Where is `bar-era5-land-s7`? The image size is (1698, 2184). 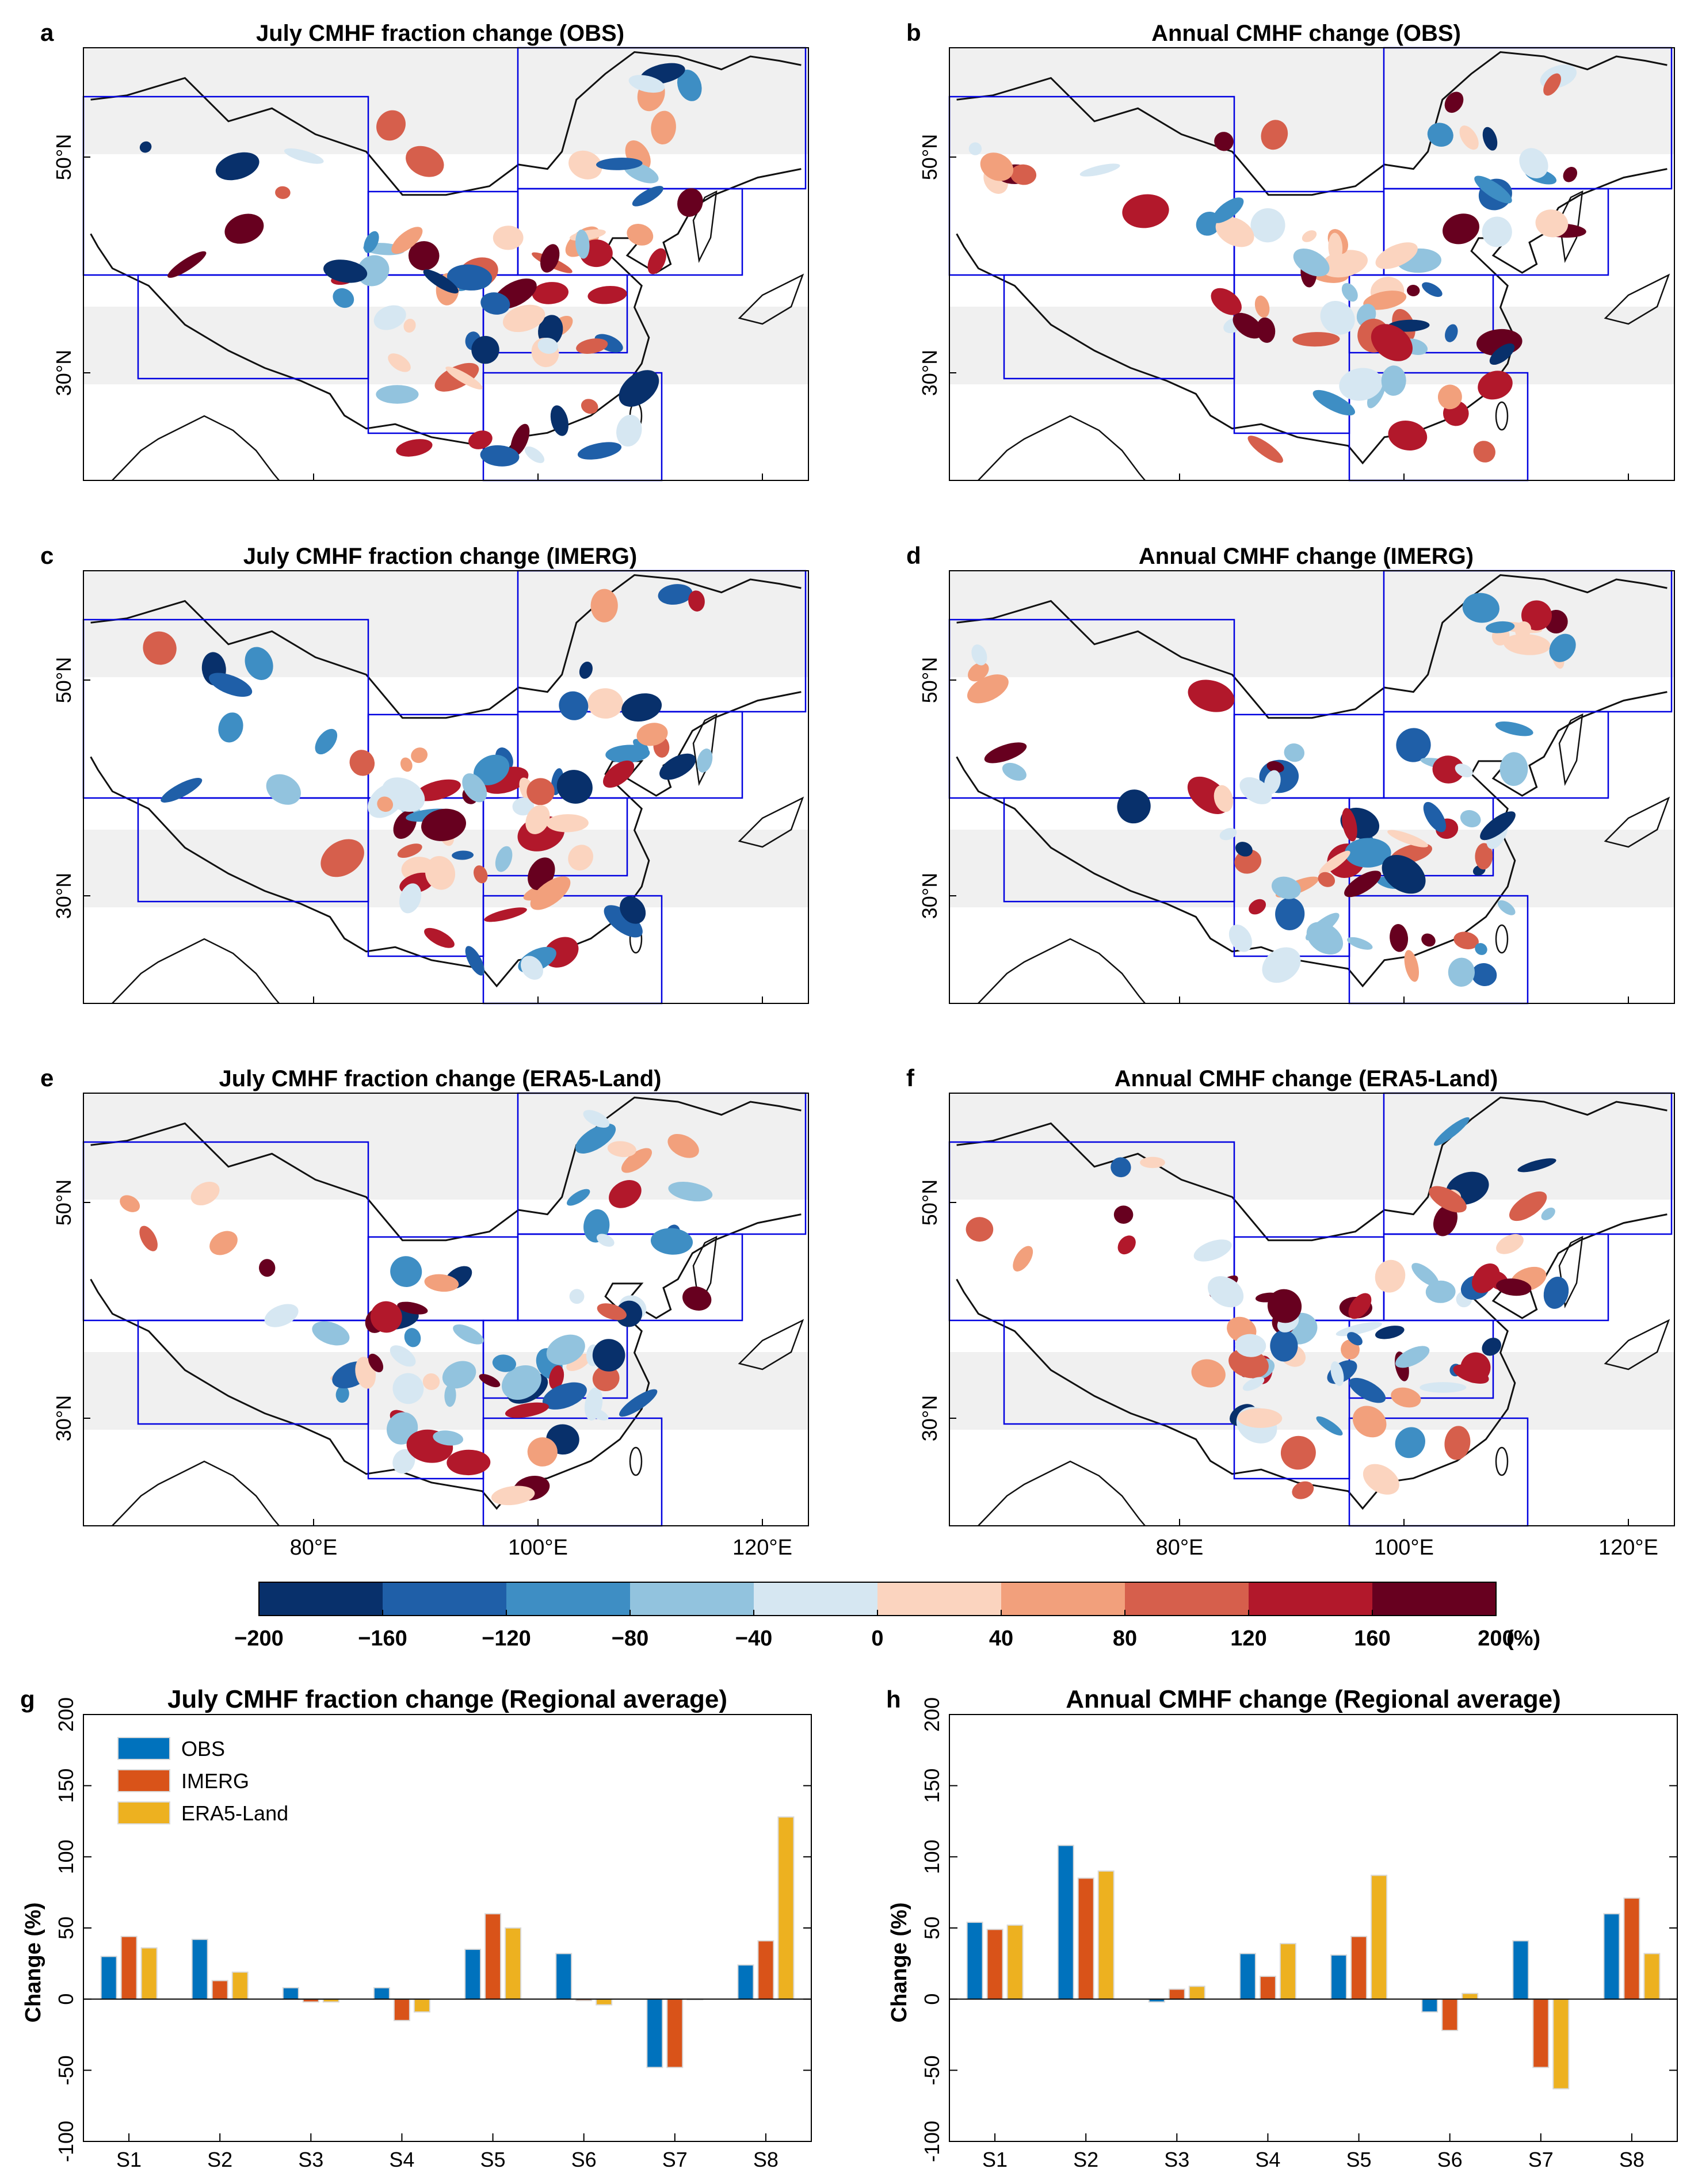
bar-era5-land-s7 is located at coordinates (1561, 2044).